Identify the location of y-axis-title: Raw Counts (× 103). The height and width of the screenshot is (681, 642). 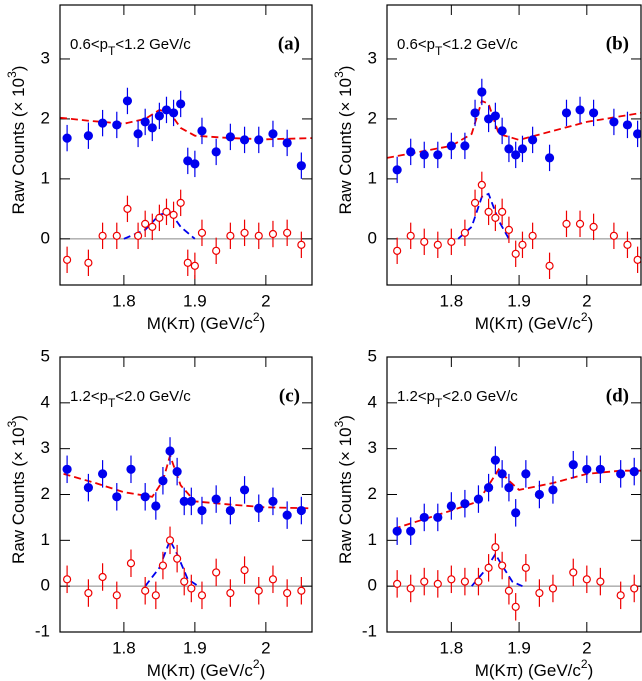
(343, 489).